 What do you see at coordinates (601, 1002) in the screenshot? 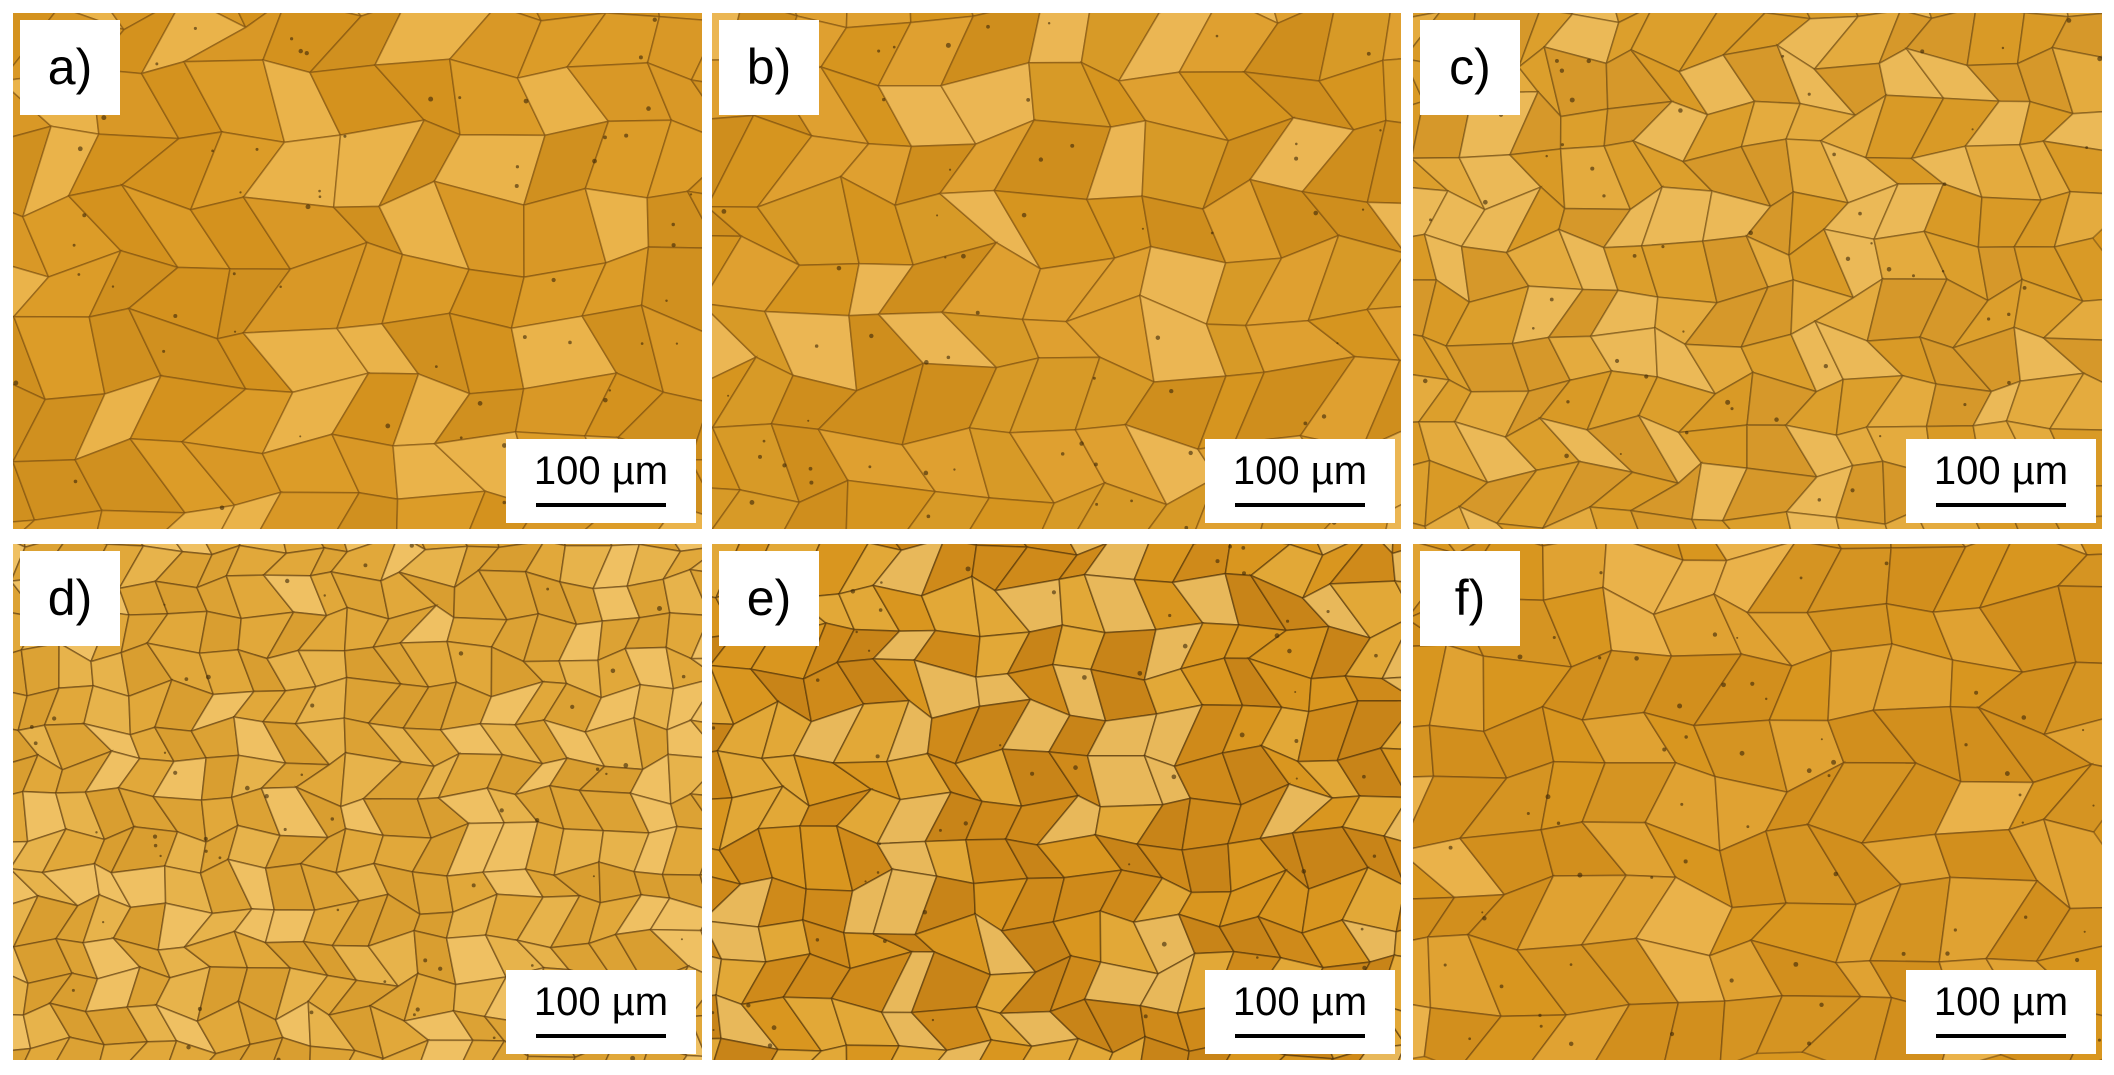
I see `scale-bar-text: 100 µm` at bounding box center [601, 1002].